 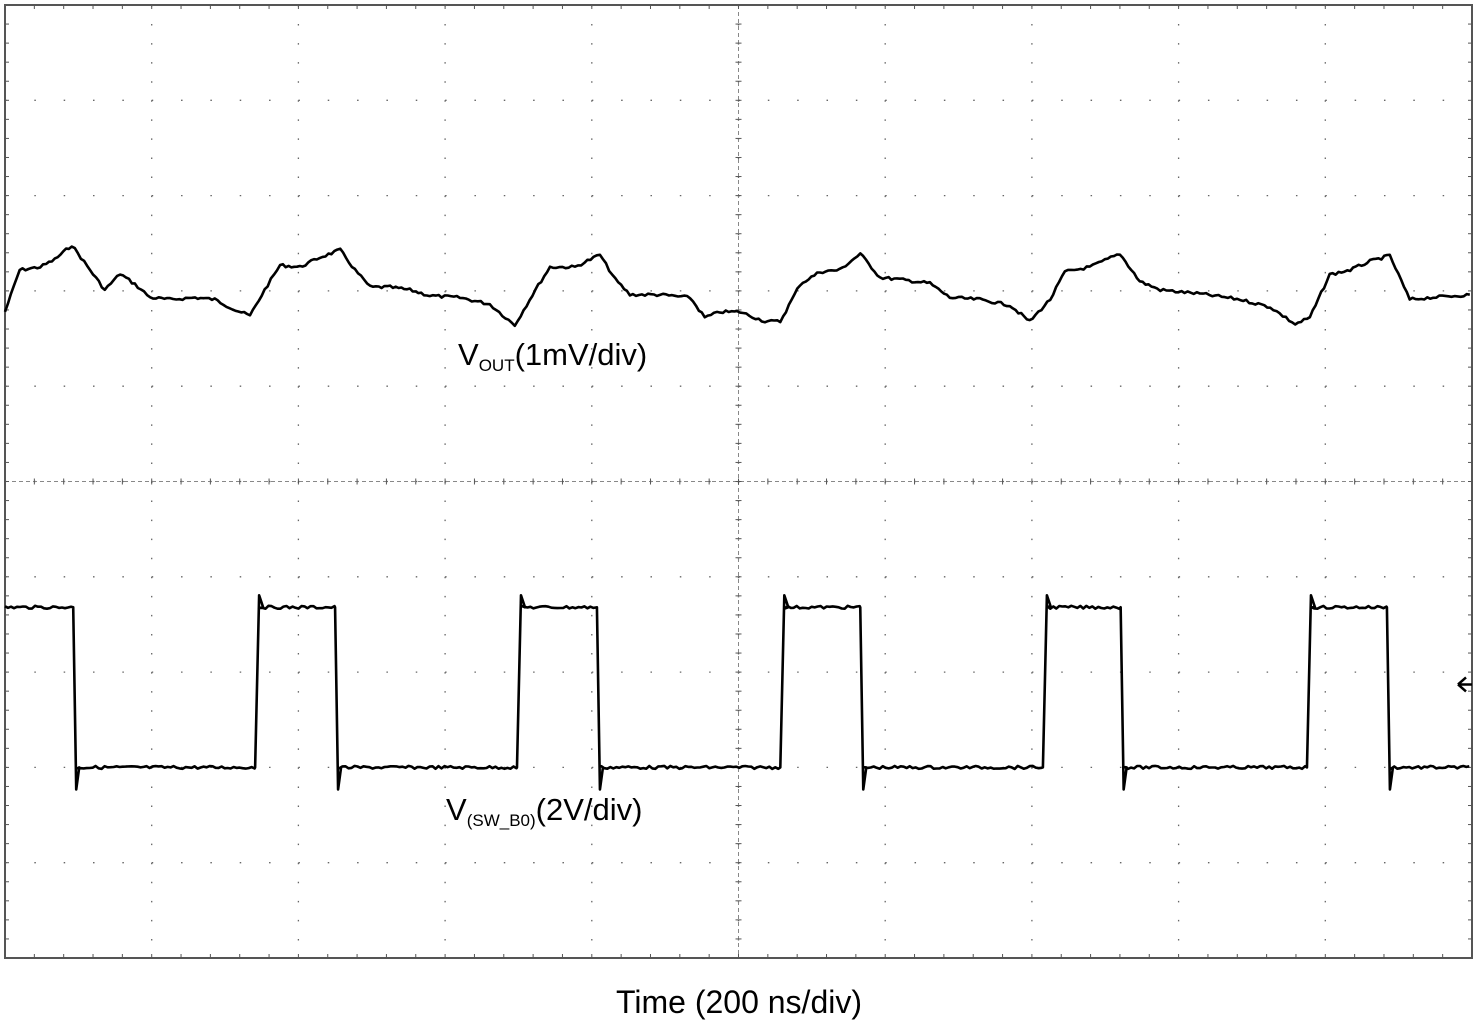 I want to click on vout-trace, so click(x=737, y=286).